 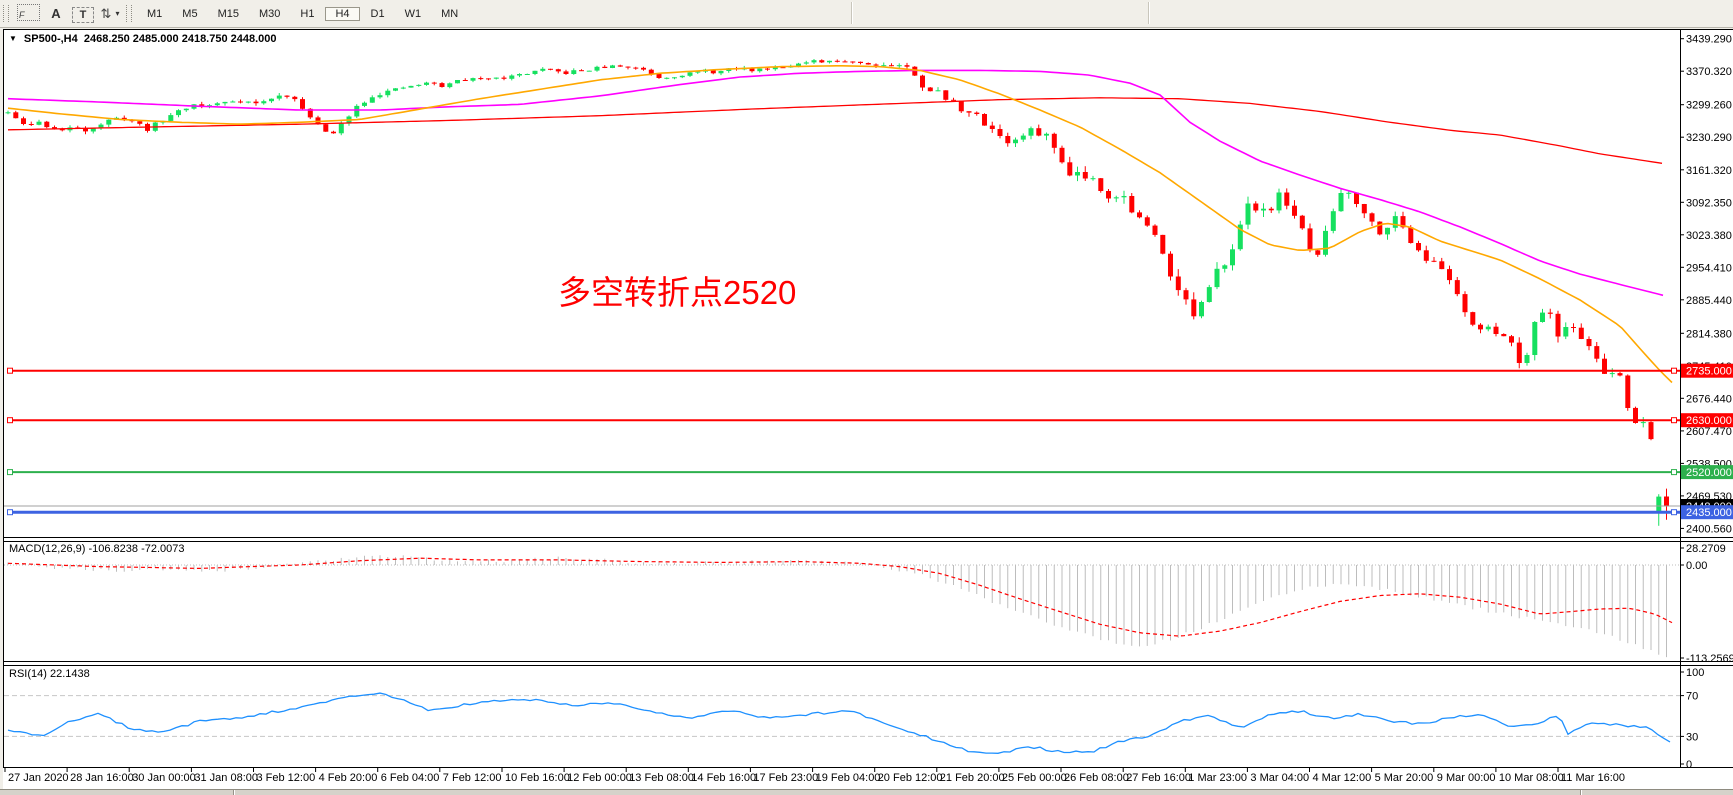 I want to click on timeframe-button-M30: M30, so click(x=269, y=13).